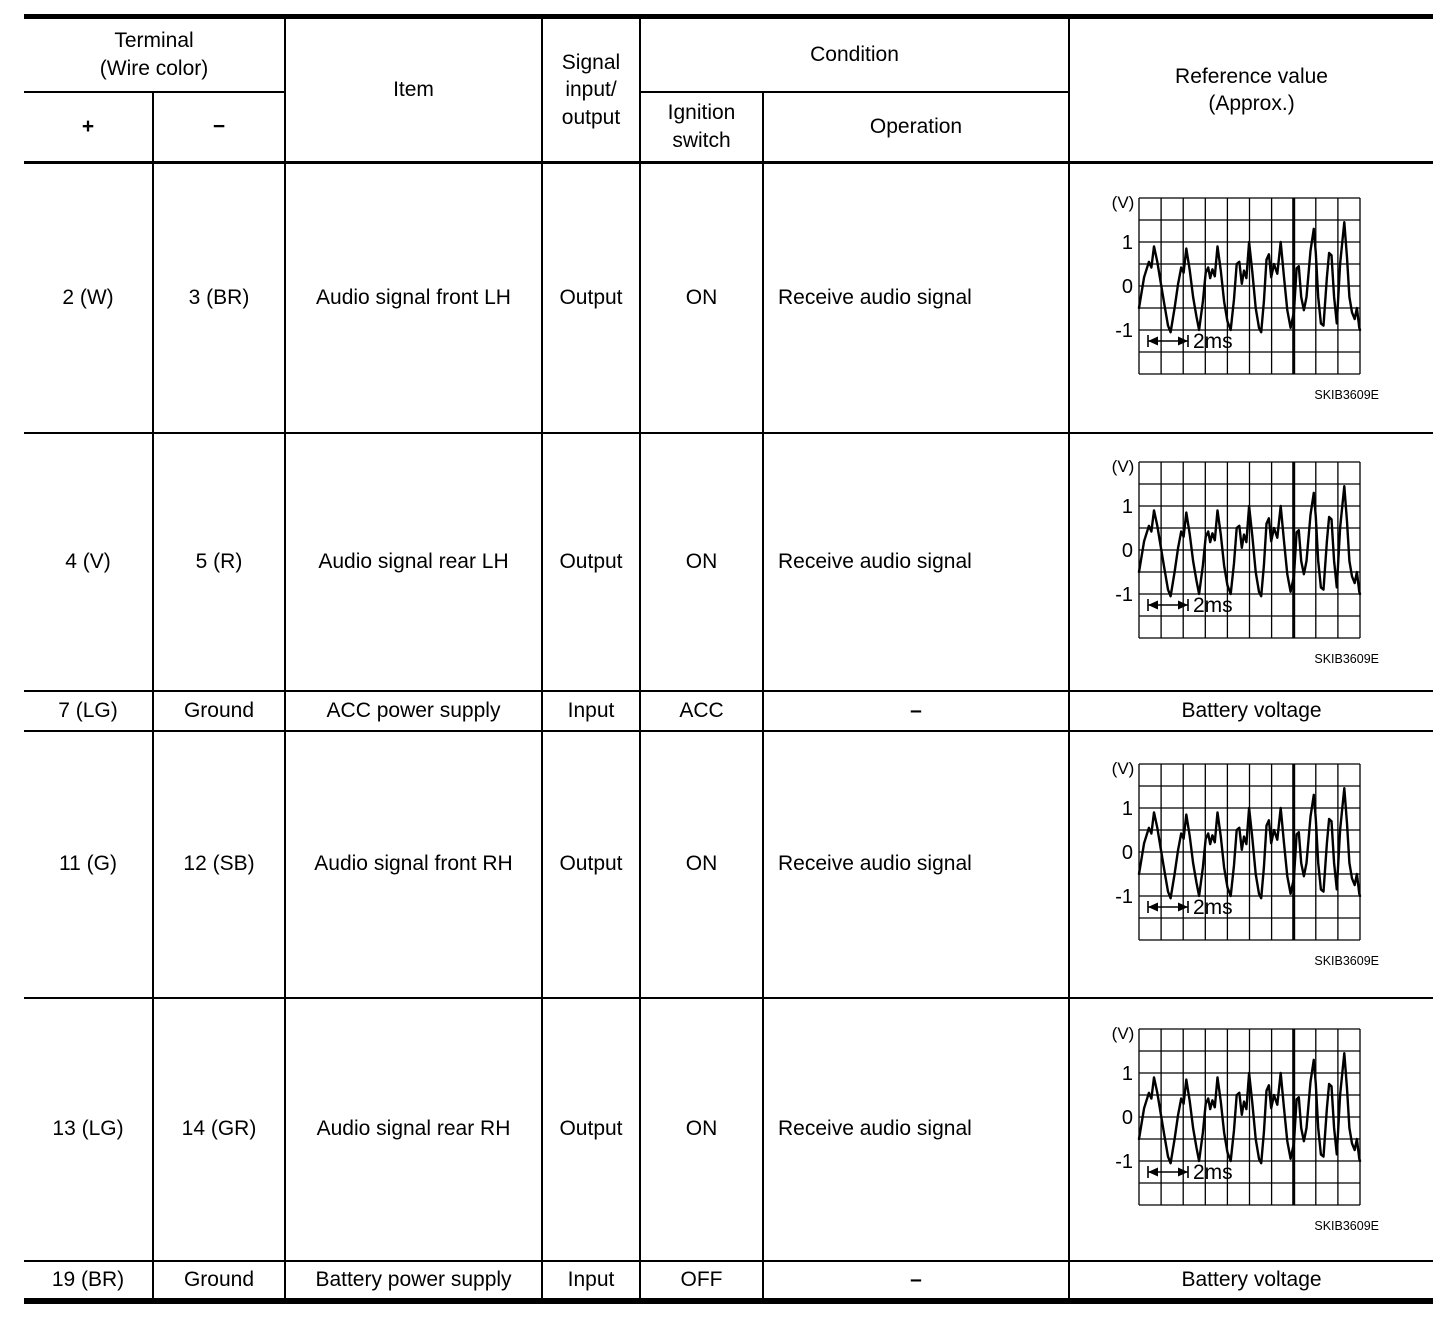 This screenshot has width=1456, height=1320. I want to click on cell-terminal-plus: 11 (G), so click(89, 864).